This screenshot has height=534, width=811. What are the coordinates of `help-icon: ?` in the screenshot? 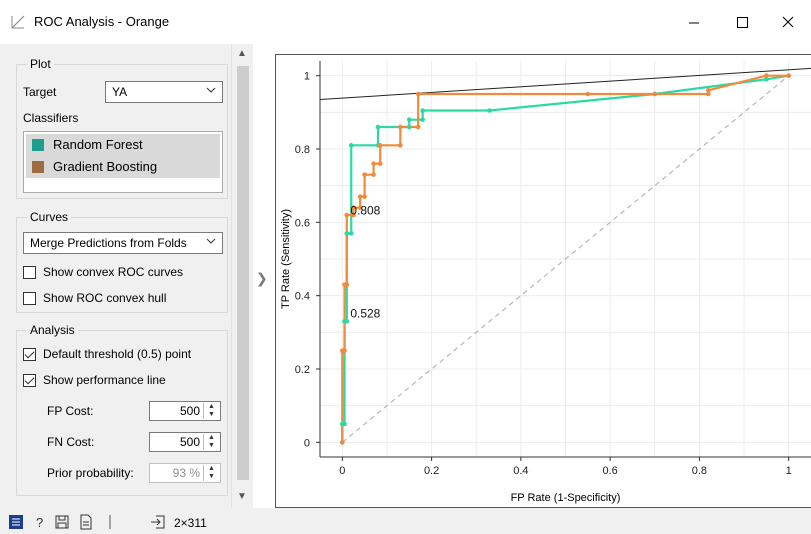 It's located at (40, 522).